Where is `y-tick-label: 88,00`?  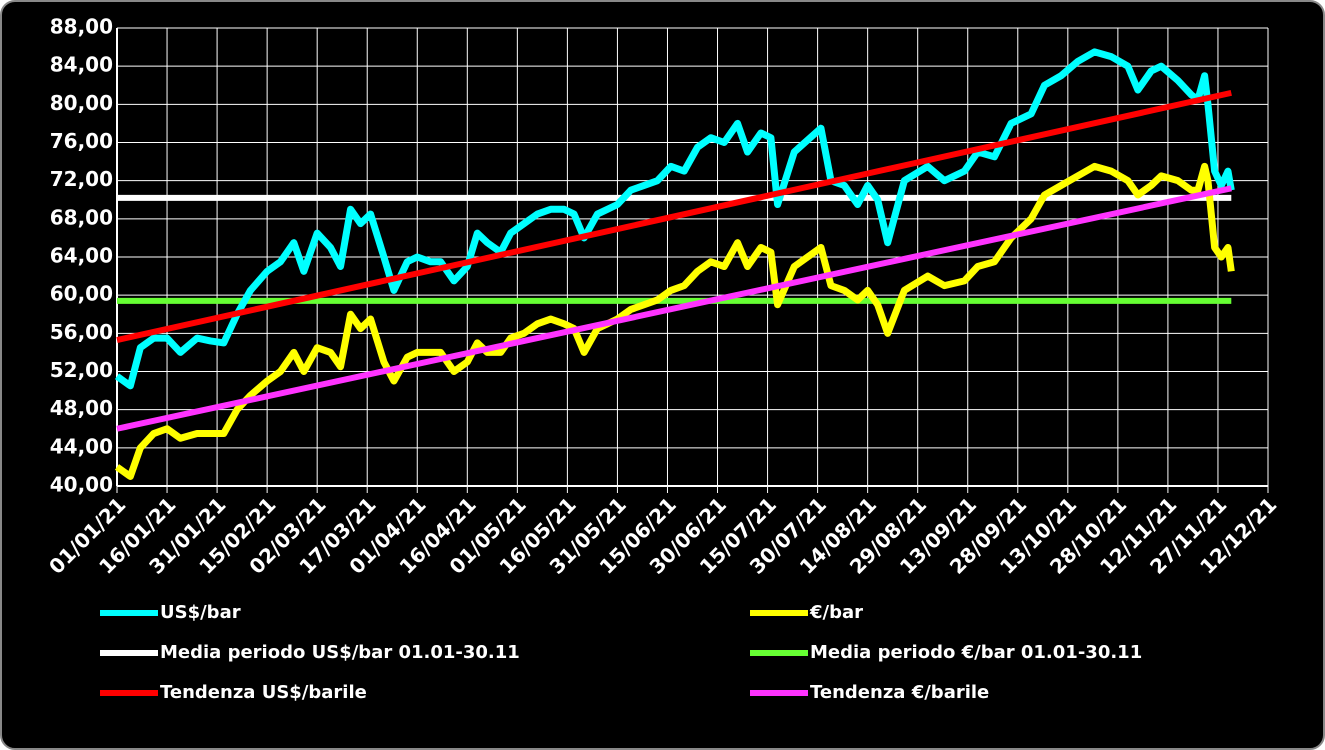
y-tick-label: 88,00 is located at coordinates (81, 27).